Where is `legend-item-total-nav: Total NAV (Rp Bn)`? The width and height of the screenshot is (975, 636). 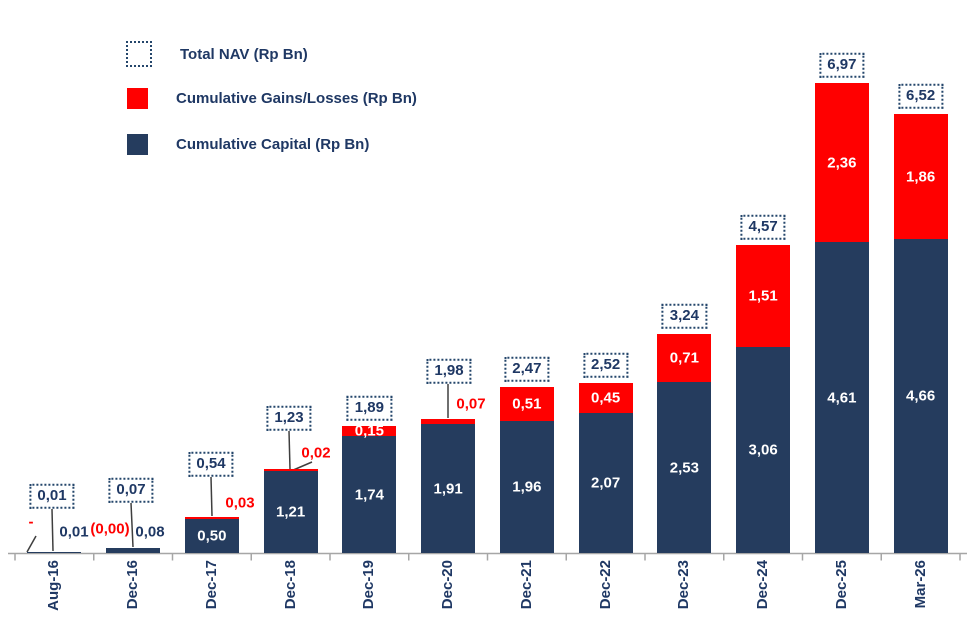
legend-item-total-nav: Total NAV (Rp Bn) is located at coordinates (217, 54).